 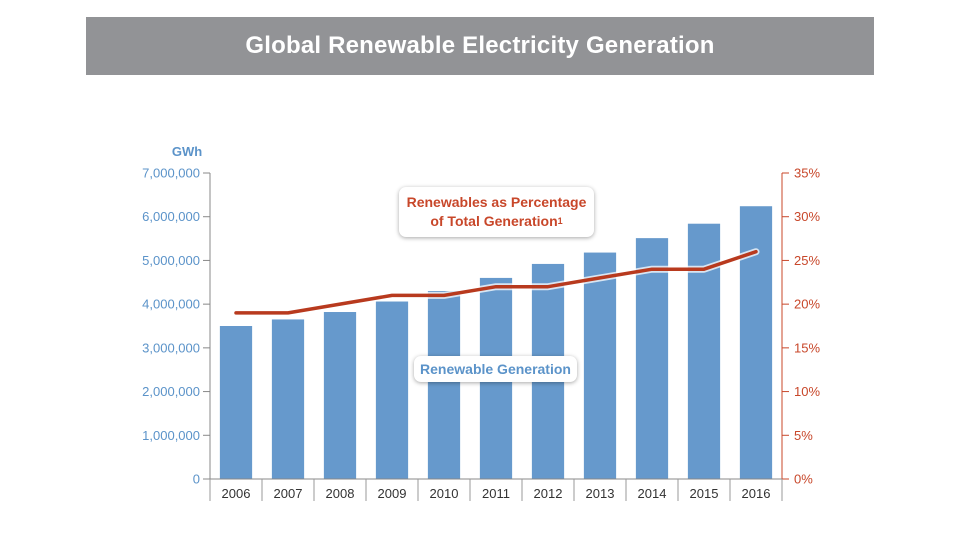 I want to click on x-tick-label: 2006, so click(x=236, y=493).